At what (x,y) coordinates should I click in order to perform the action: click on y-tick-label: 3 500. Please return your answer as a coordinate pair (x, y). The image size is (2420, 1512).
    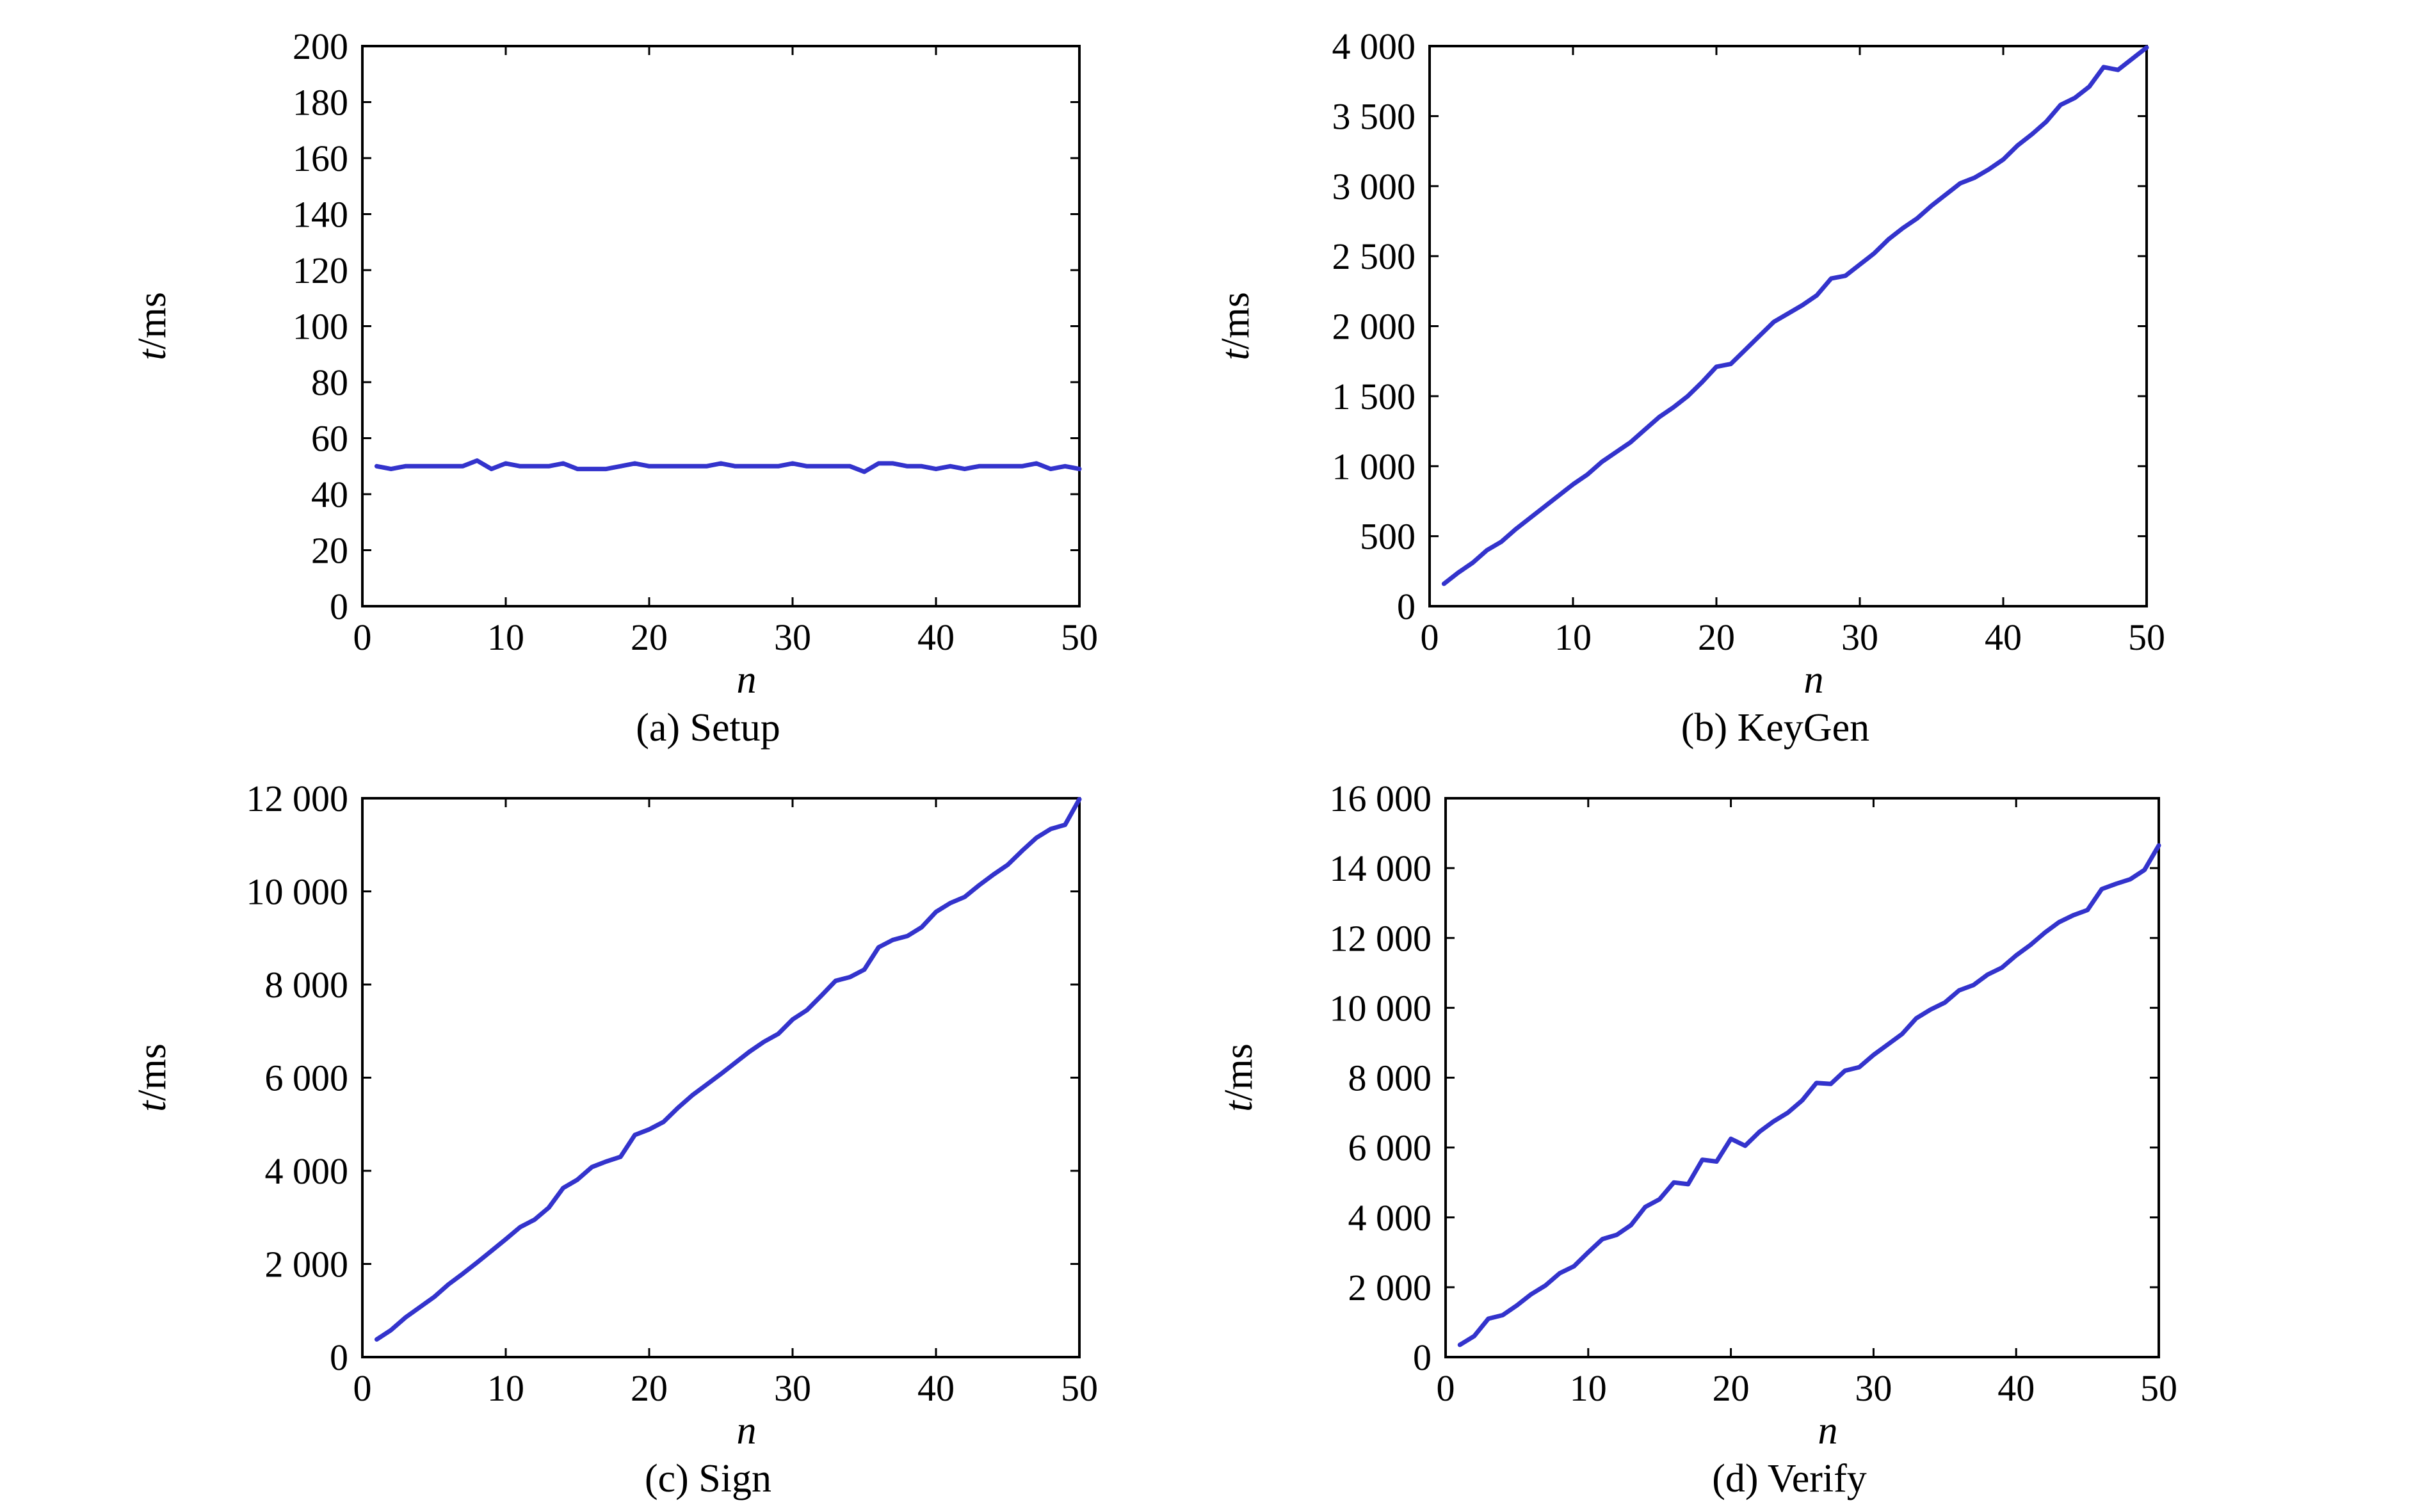
    Looking at the image, I should click on (1374, 116).